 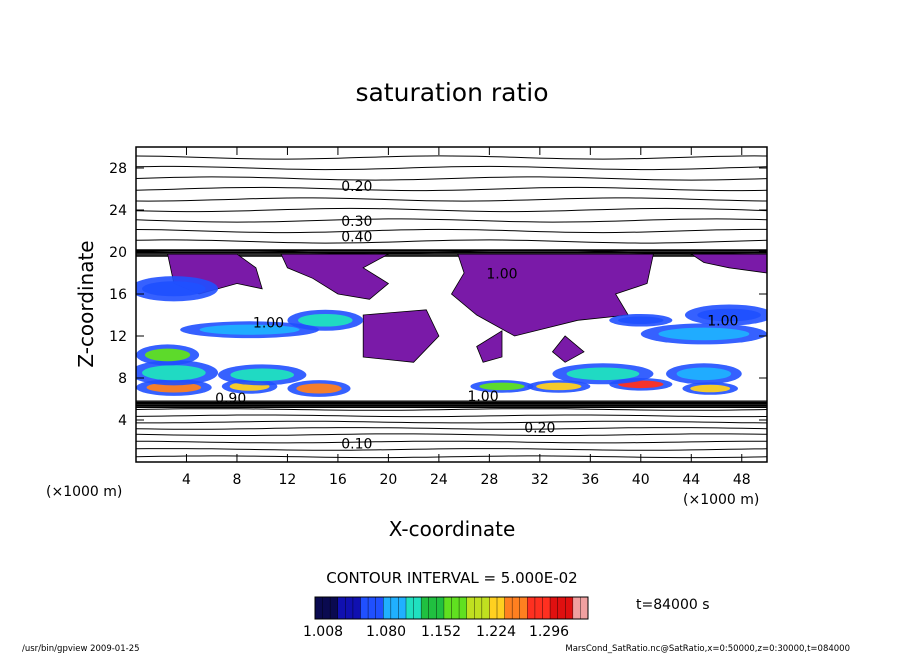 I want to click on x-tick-label: 8, so click(x=236, y=480).